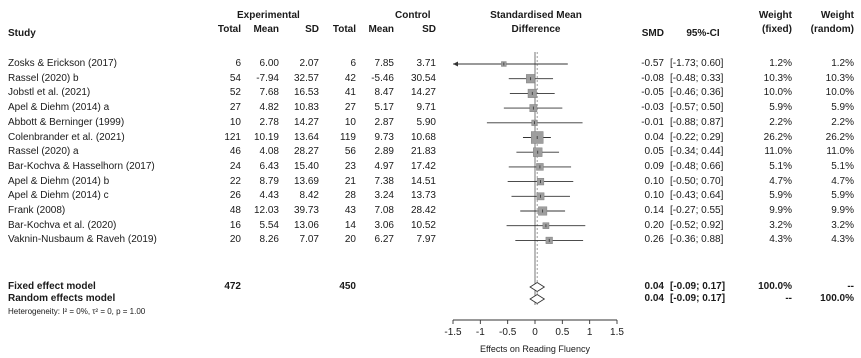  I want to click on exp-total: 6, so click(238, 63).